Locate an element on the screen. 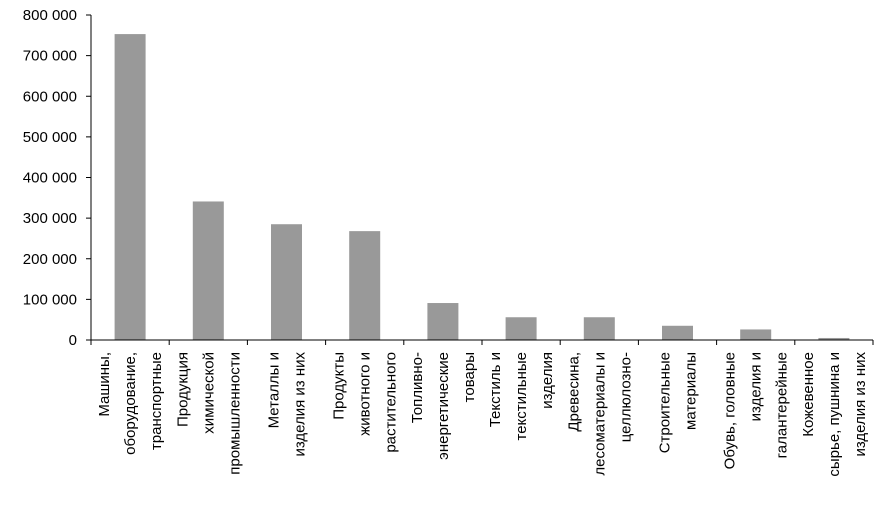  x-category-label: Кожевенное сырье, пушнина и изделия из них is located at coordinates (834, 414).